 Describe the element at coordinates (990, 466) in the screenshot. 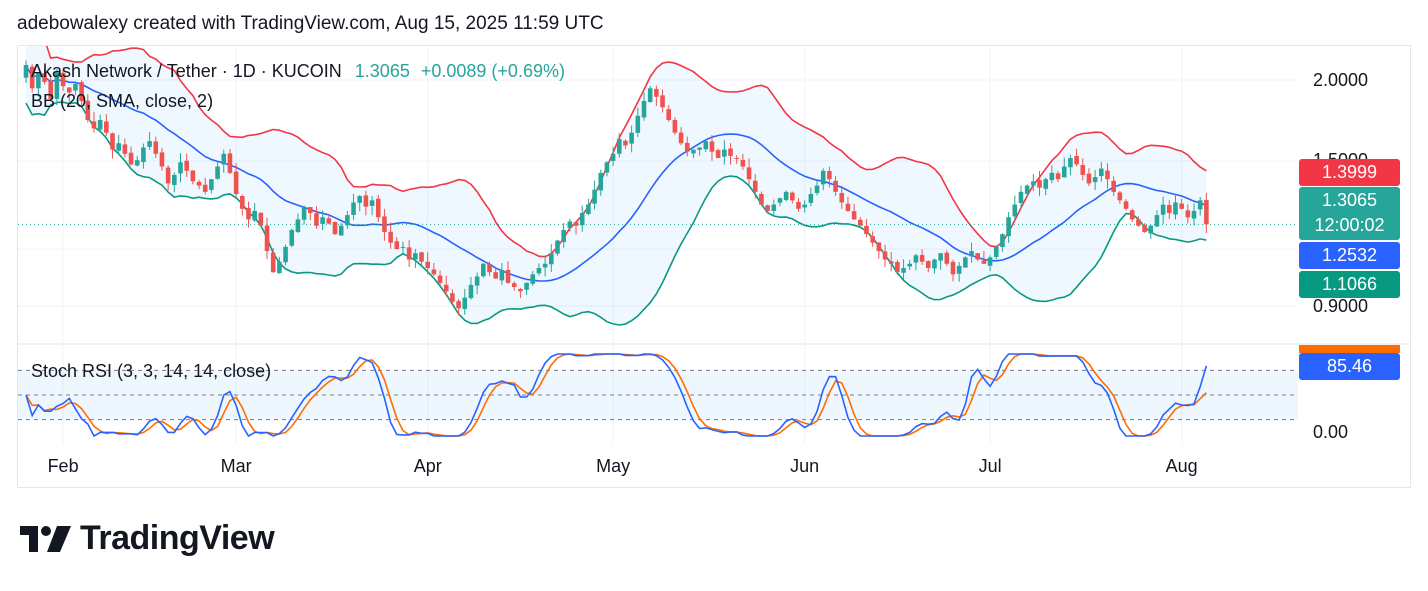

I see `time-axis-label: Jul` at that location.